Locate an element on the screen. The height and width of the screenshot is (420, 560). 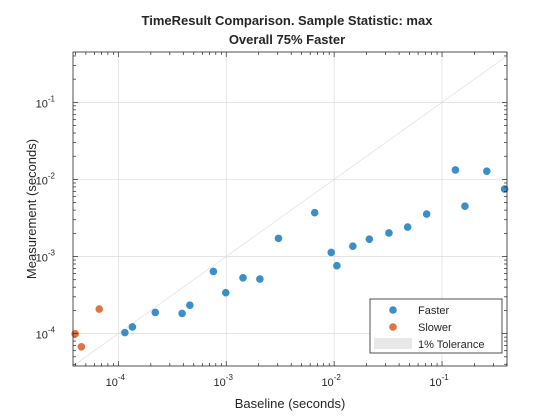
y-axis-label: Measurement (seconds) is located at coordinates (31, 209).